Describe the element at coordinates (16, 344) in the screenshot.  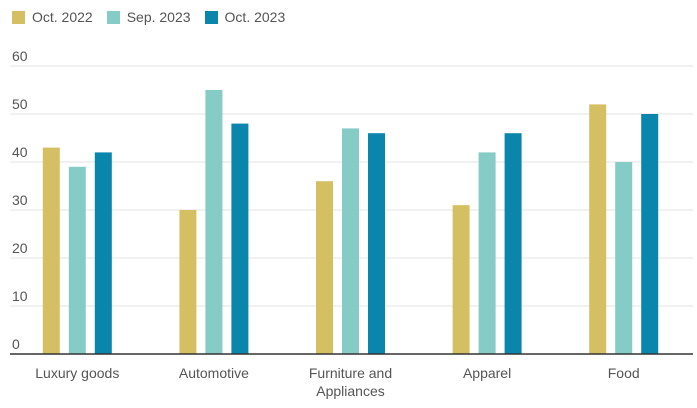
I see `y-tick-label-0: 0` at that location.